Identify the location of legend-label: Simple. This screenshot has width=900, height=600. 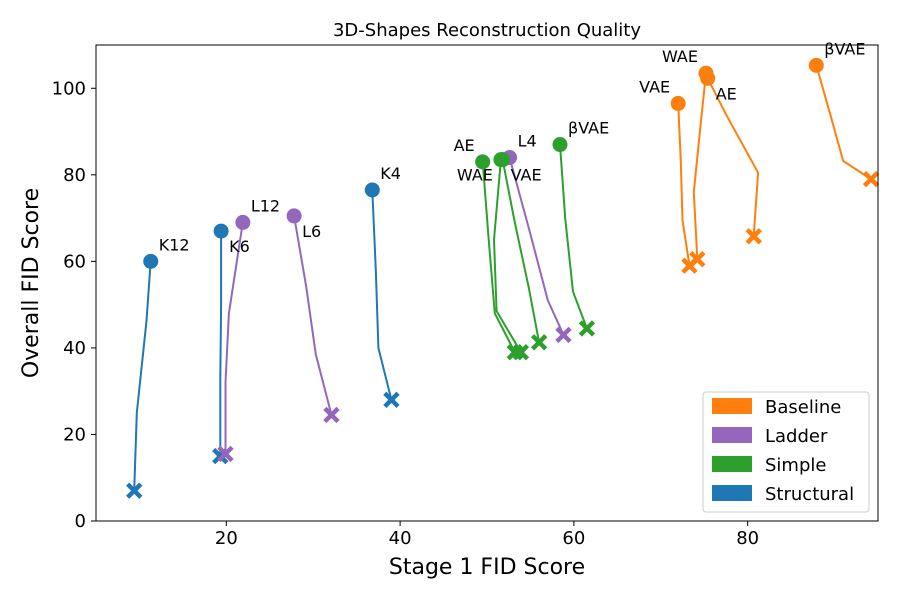
(795, 465).